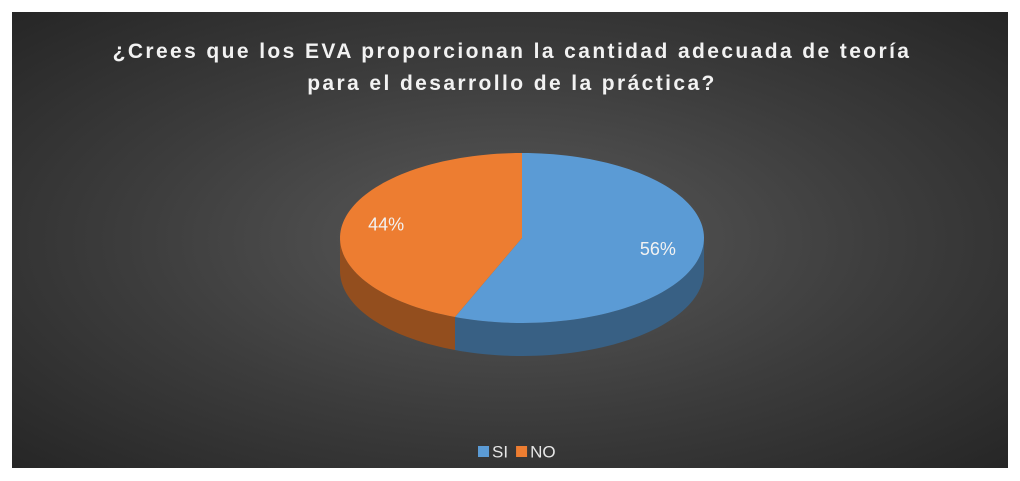 Image resolution: width=1020 pixels, height=481 pixels. I want to click on legend-label: SI, so click(500, 451).